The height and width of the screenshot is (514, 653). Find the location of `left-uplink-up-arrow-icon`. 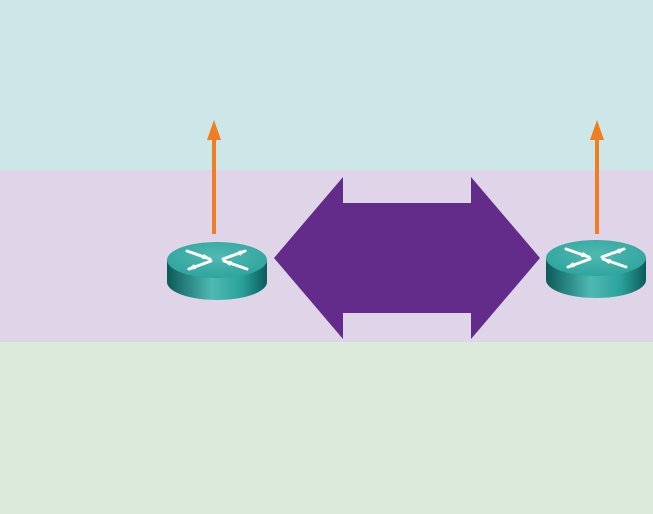

left-uplink-up-arrow-icon is located at coordinates (214, 177).